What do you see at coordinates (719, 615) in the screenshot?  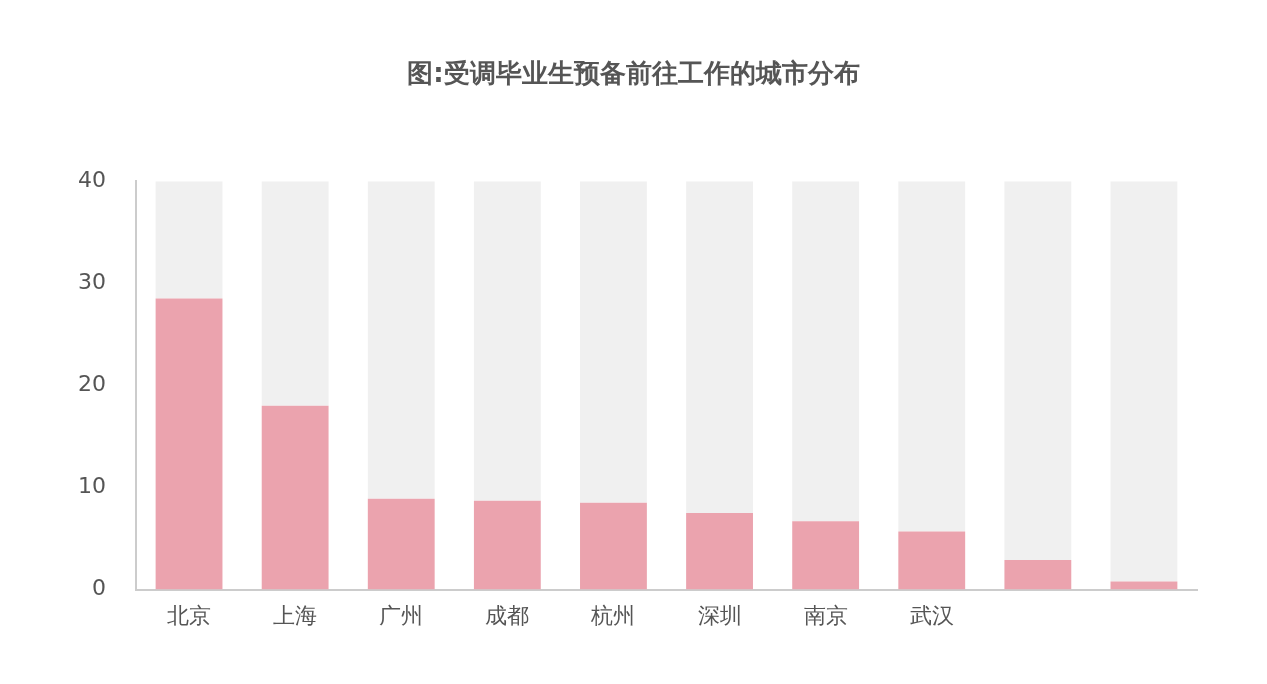 I see `x-tick-label: 深圳` at bounding box center [719, 615].